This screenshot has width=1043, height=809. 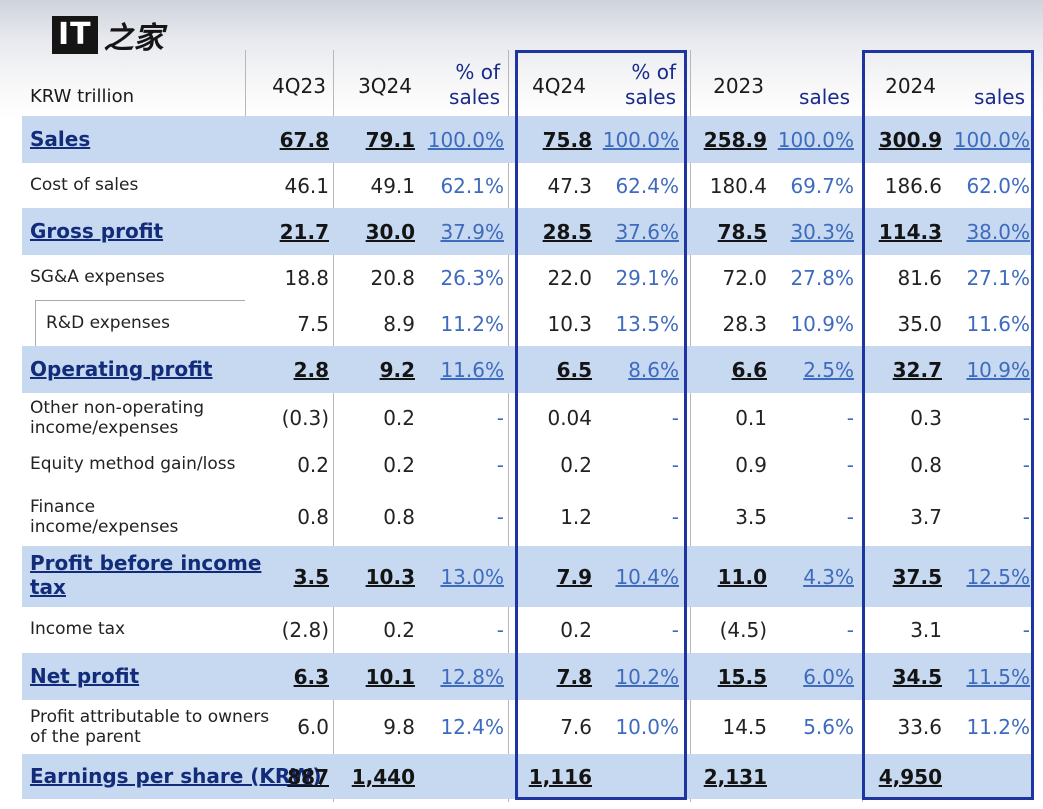 What do you see at coordinates (653, 72) in the screenshot?
I see `header-4q24-pct-a: % of` at bounding box center [653, 72].